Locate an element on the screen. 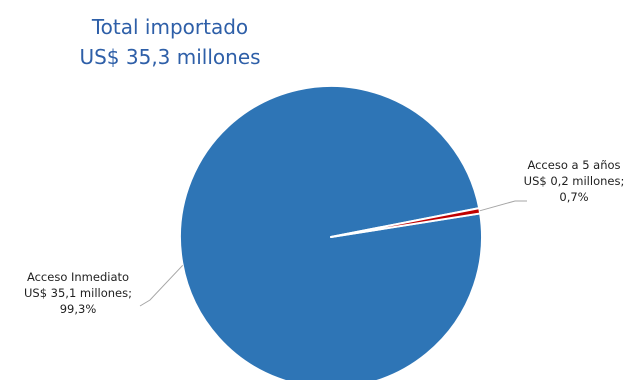  slice-label-acceso-inmediato-name: Acceso Inmediato is located at coordinates (78, 277).